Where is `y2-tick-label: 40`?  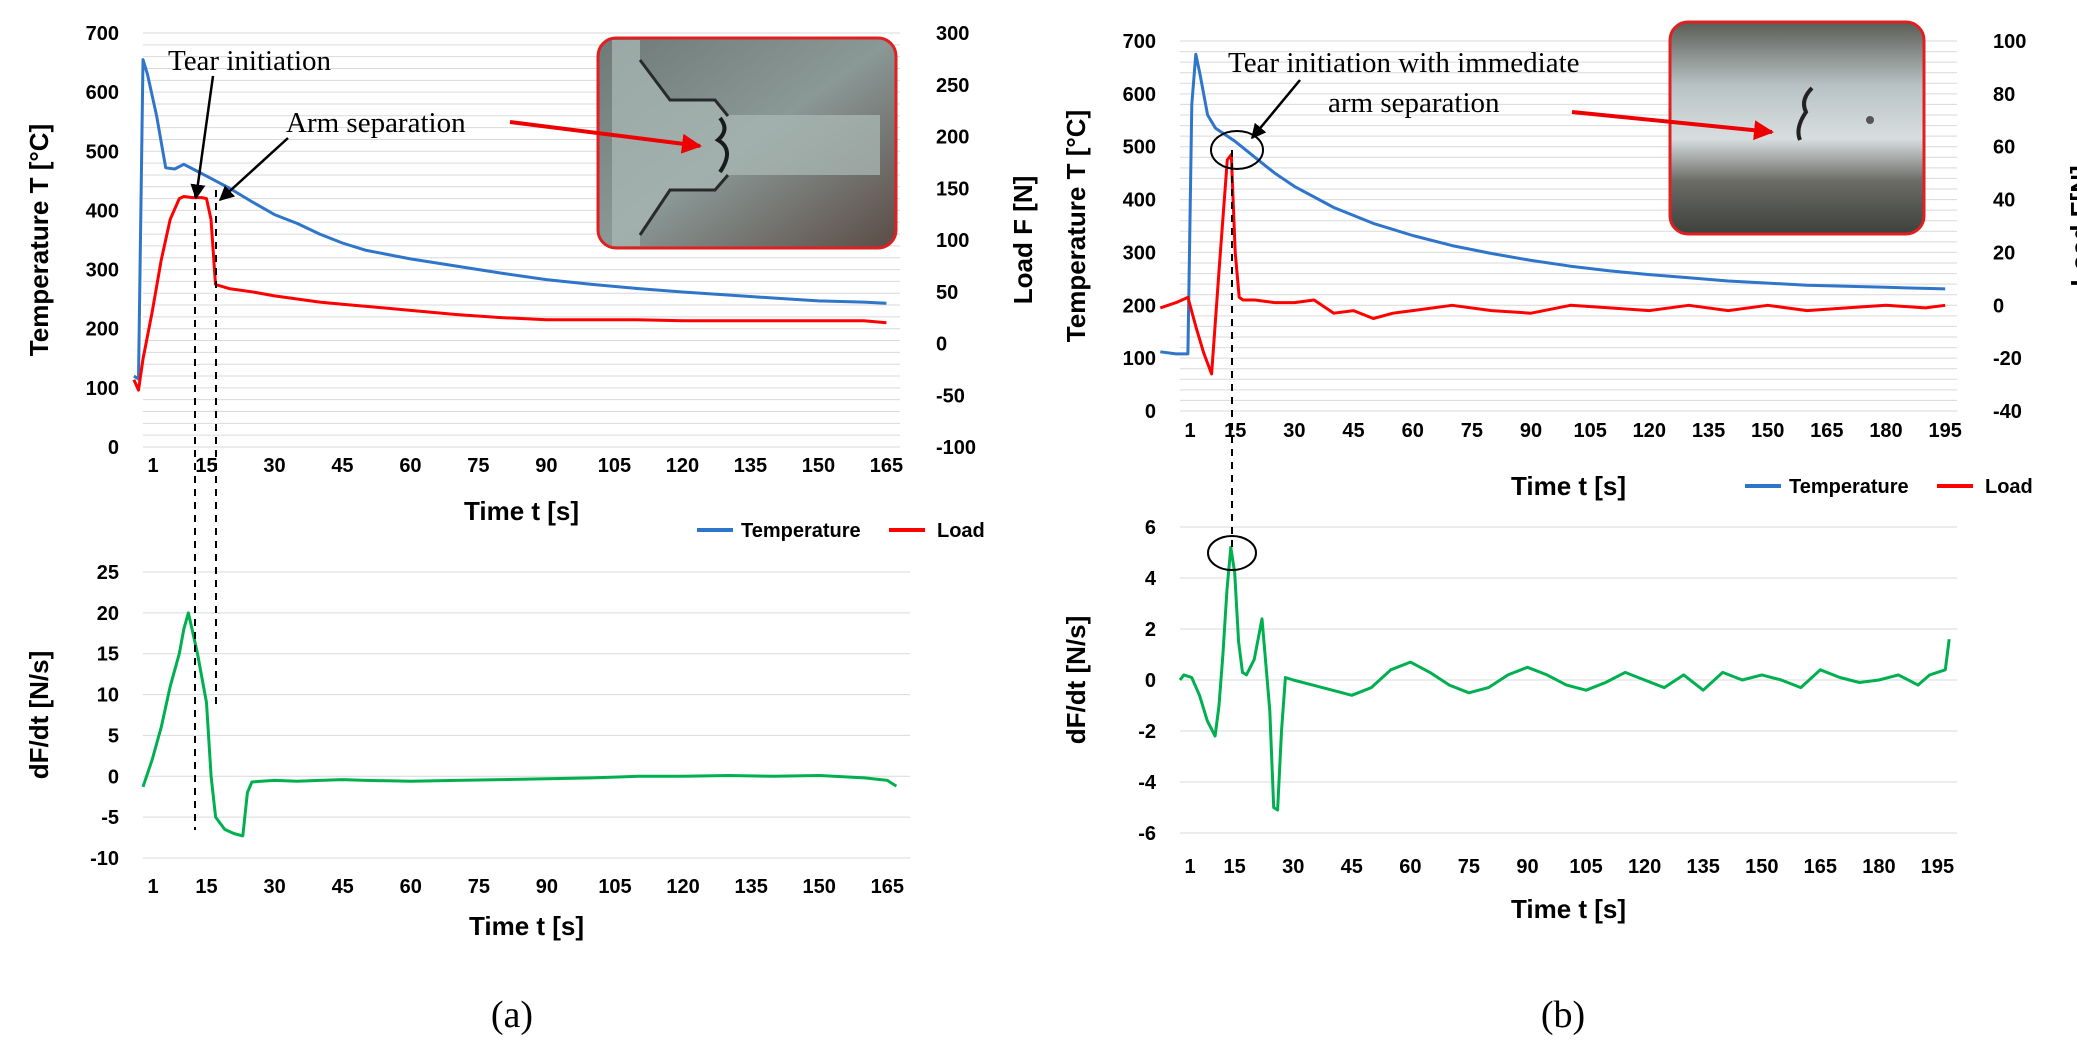 y2-tick-label: 40 is located at coordinates (2004, 201).